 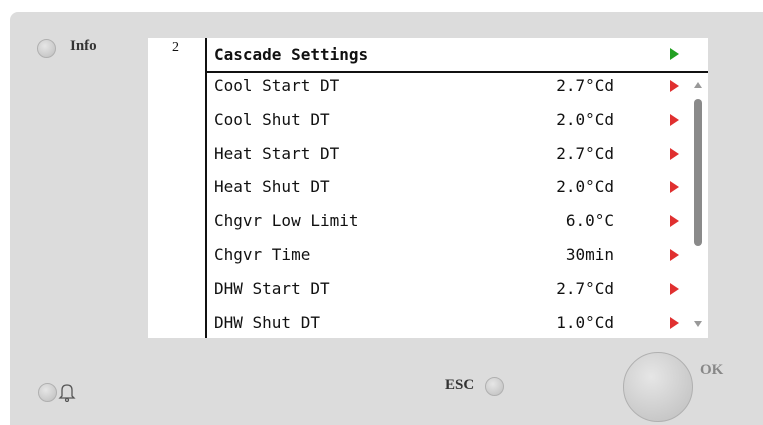 What do you see at coordinates (674, 54) in the screenshot?
I see `title-arrow` at bounding box center [674, 54].